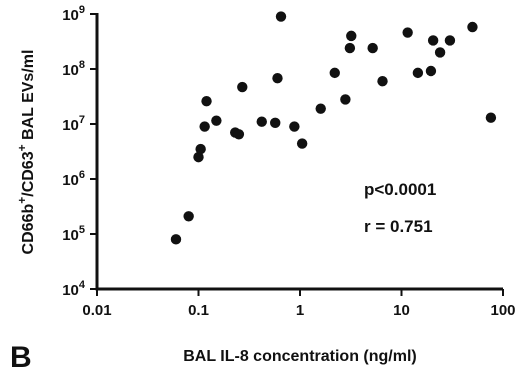 The height and width of the screenshot is (370, 523). What do you see at coordinates (73, 179) in the screenshot?
I see `y-tick-label: 10⁶` at bounding box center [73, 179].